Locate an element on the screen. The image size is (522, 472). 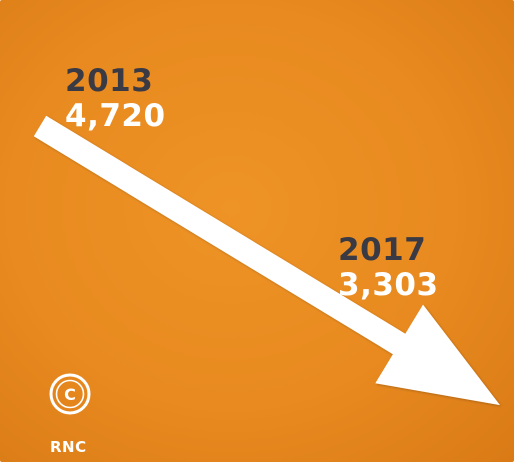
data-label-year-2017: 2017 is located at coordinates (382, 250).